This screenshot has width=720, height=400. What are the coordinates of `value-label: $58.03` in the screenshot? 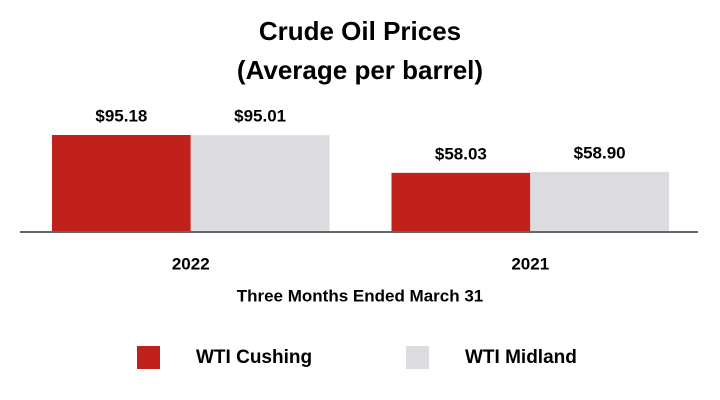 It's located at (461, 153).